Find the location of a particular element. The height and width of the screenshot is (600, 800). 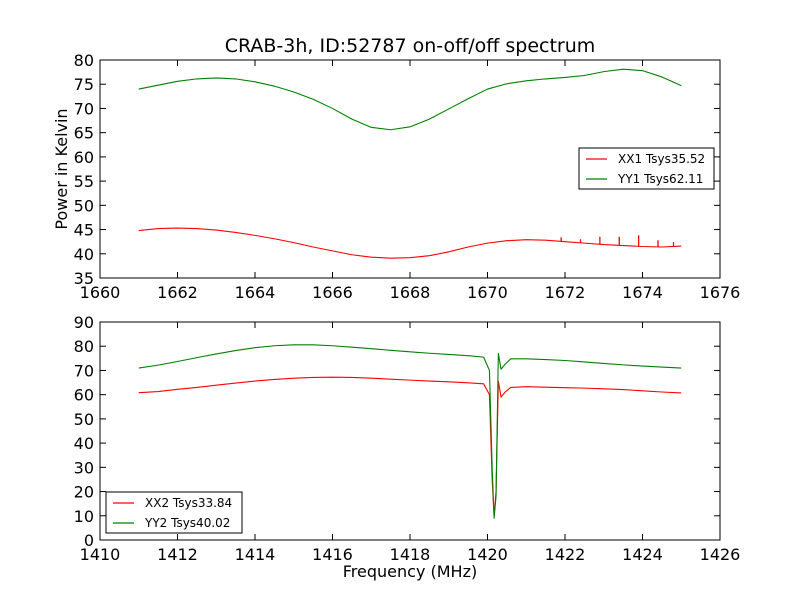

legend-entry-2: YY1 Tsys62.11 is located at coordinates (660, 179).